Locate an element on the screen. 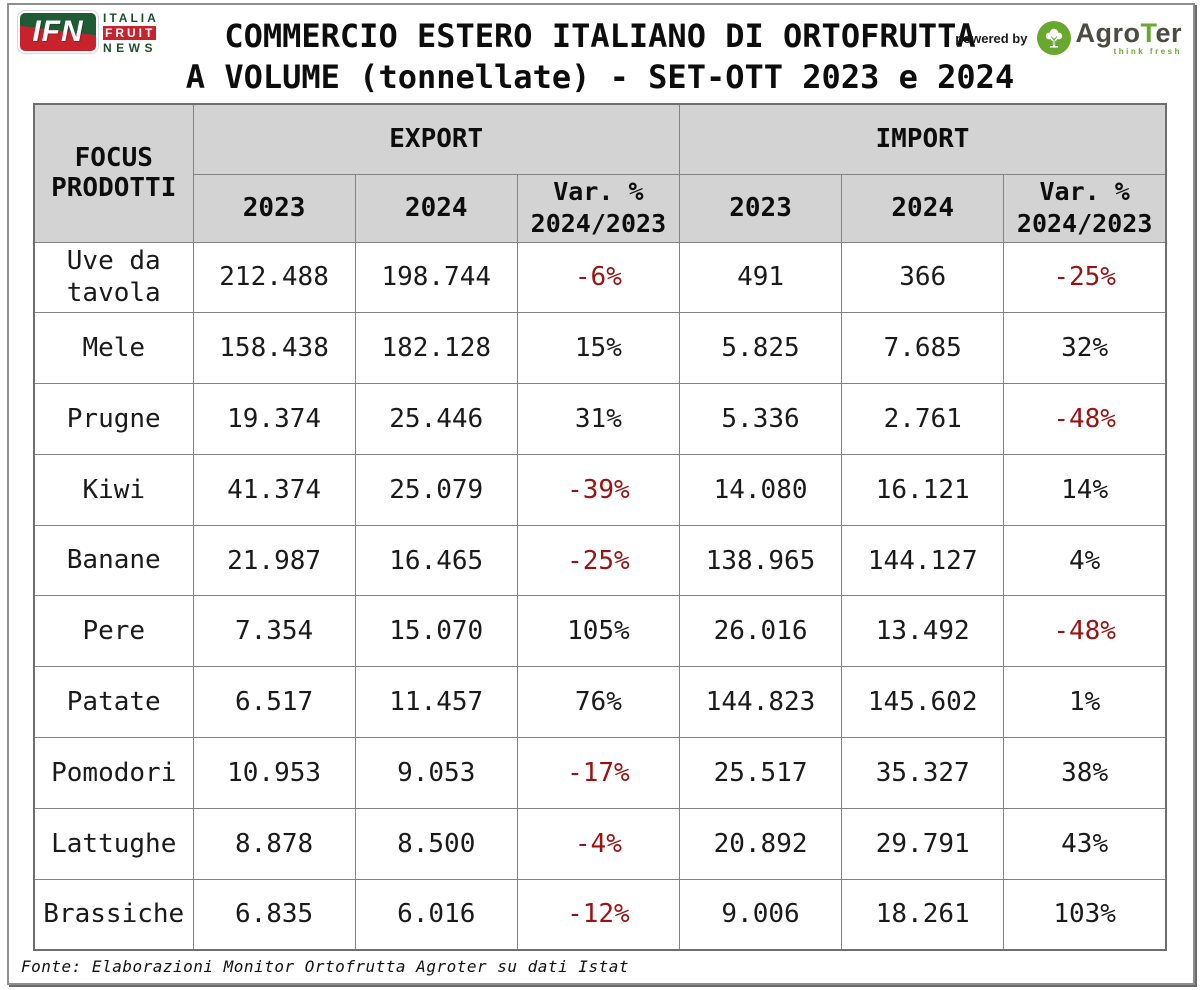  title-line-1: COMMERCIO ESTERO ITALIANO DI ORTOFRUTTA is located at coordinates (600, 36).